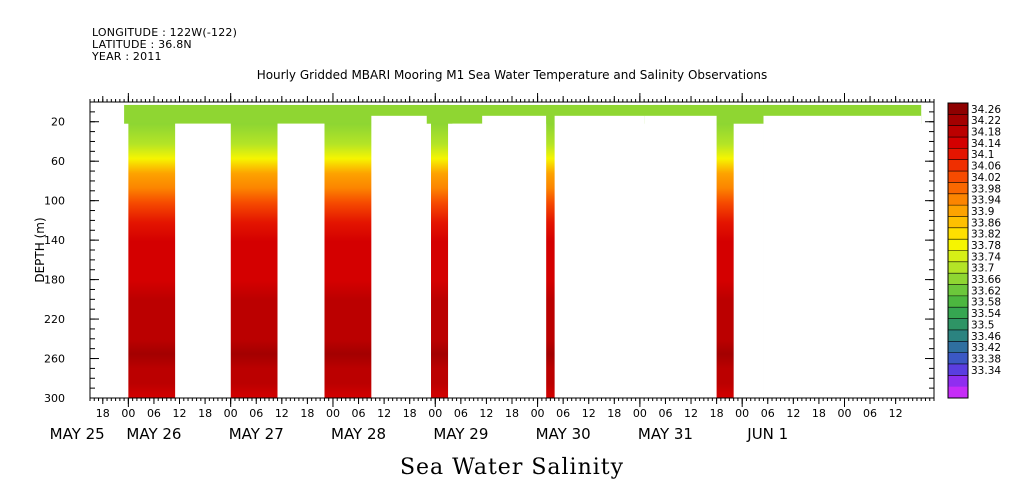  Describe the element at coordinates (54, 359) in the screenshot. I see `y-tick-label: 260` at that location.